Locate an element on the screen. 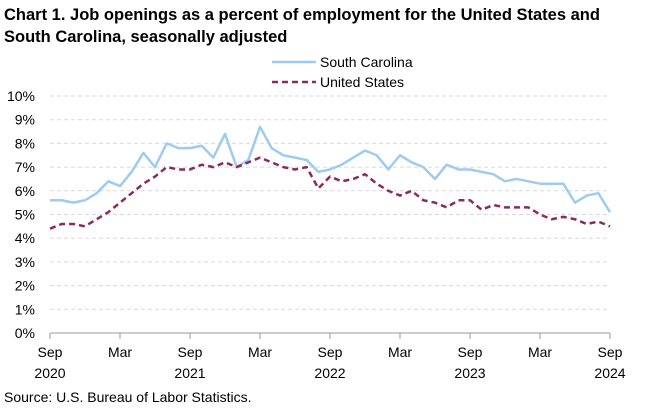  y-tick-label: 5% is located at coordinates (25, 215).